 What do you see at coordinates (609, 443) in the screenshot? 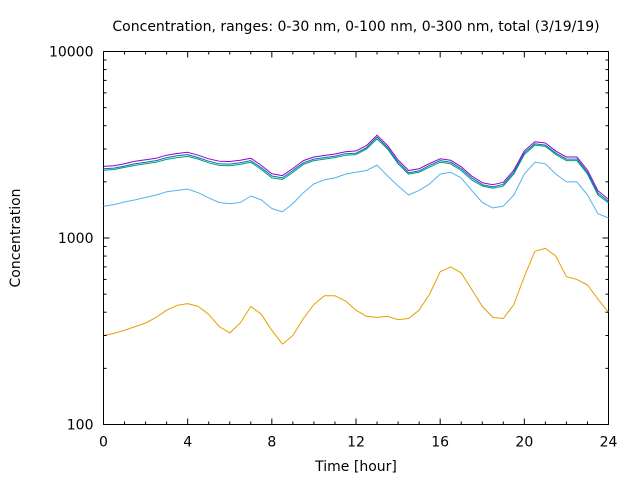
I see `x-tick-label-6: 24` at bounding box center [609, 443].